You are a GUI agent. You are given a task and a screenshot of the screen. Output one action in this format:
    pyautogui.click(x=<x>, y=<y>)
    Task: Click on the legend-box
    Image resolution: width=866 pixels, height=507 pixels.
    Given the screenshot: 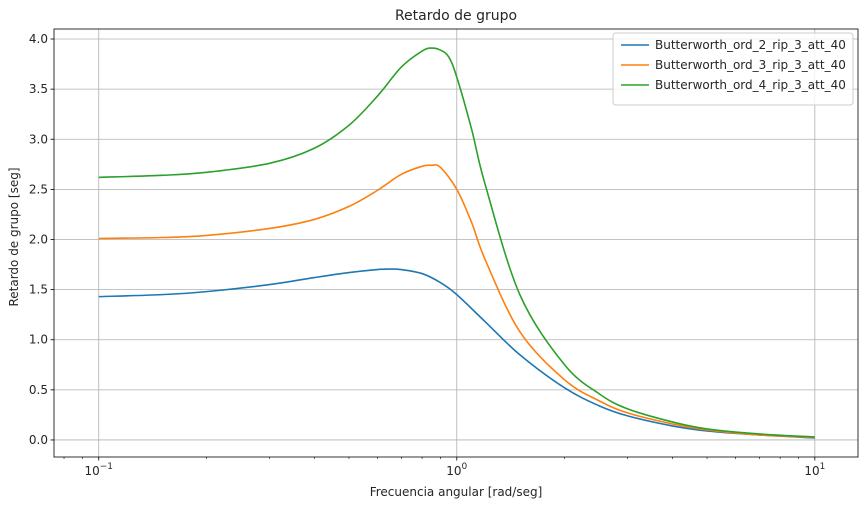 What is the action you would take?
    pyautogui.click(x=733, y=69)
    